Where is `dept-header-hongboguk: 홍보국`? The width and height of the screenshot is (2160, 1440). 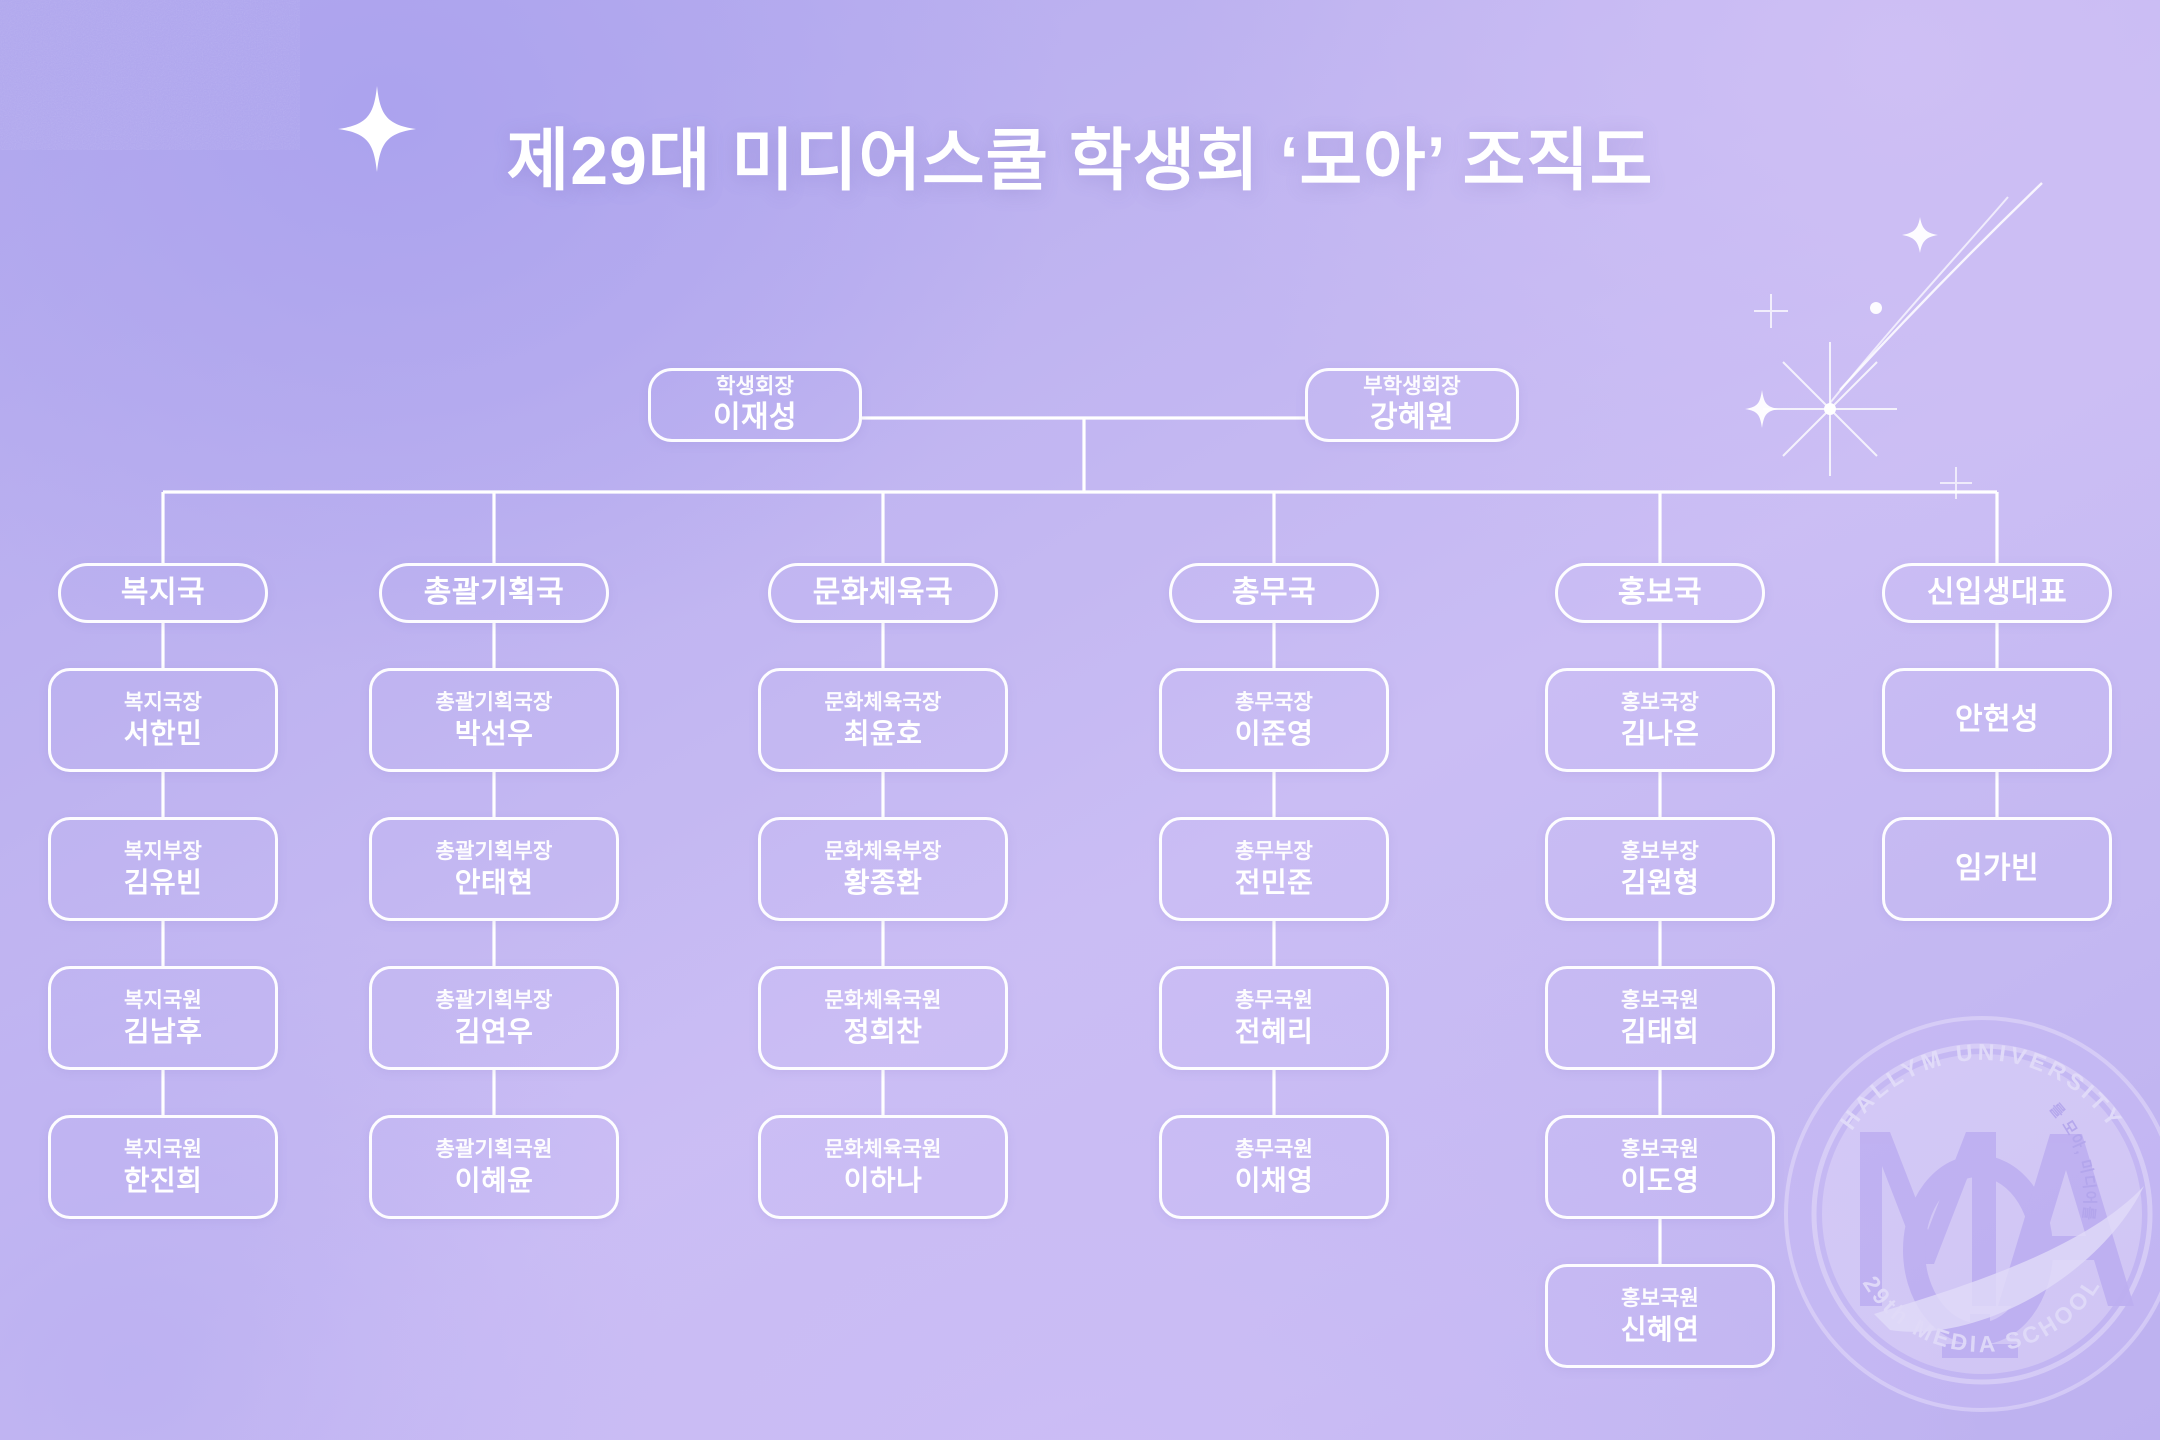
dept-header-hongboguk: 홍보국 is located at coordinates (1660, 593).